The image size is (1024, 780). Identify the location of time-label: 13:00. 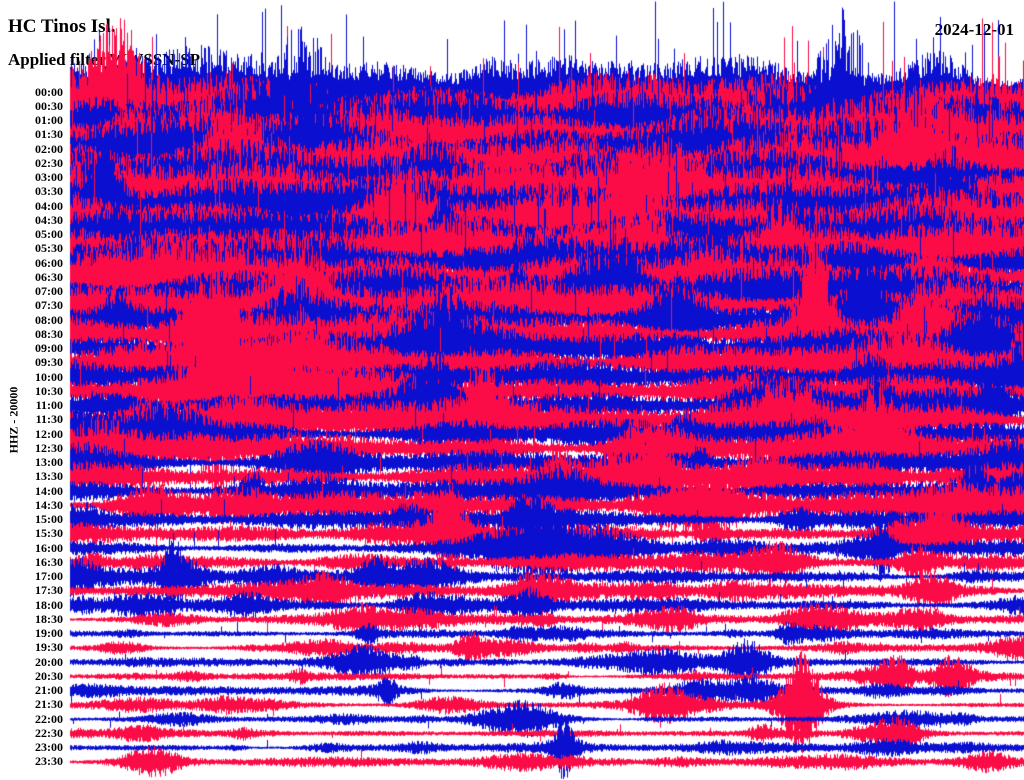
(49, 462).